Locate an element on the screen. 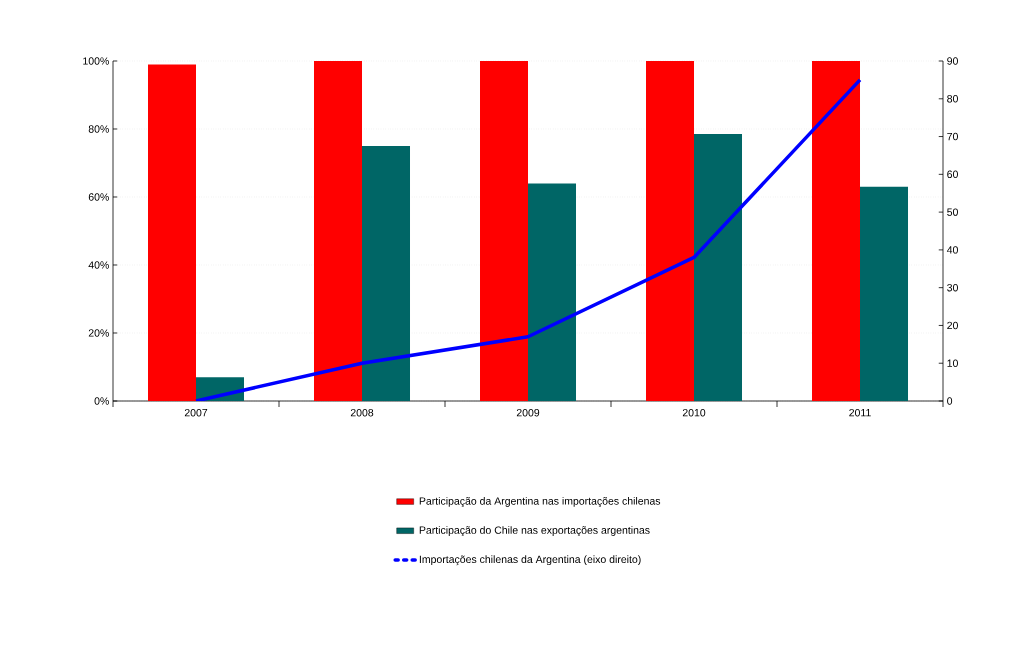 The image size is (1010, 648). y2-tick-label: 60 is located at coordinates (952, 174).